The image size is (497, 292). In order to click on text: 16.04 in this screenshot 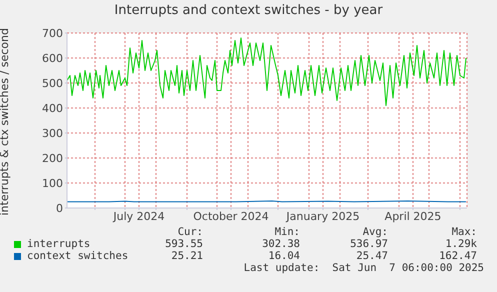, I will do `click(284, 256)`.